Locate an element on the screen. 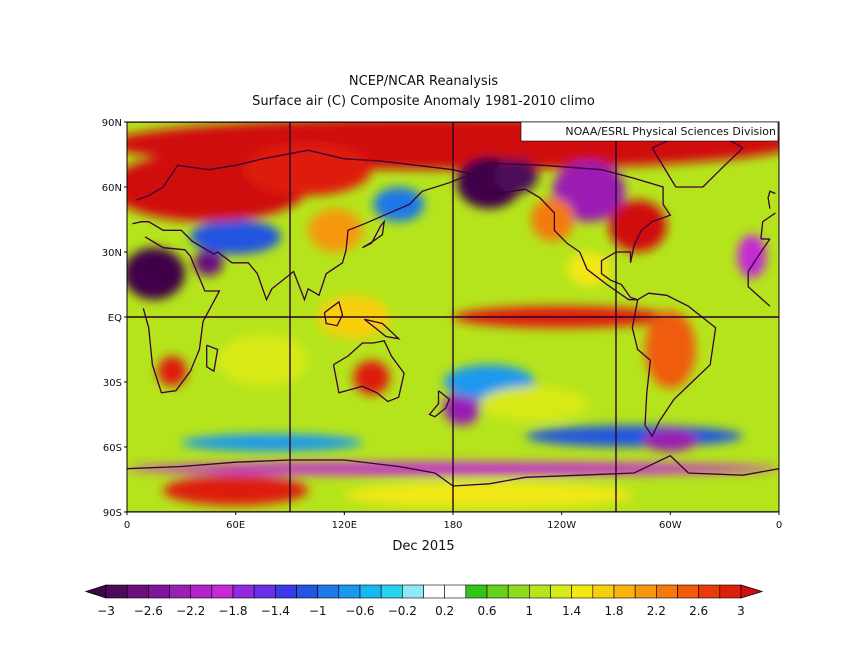  lon-tick-label: 120E is located at coordinates (344, 525).